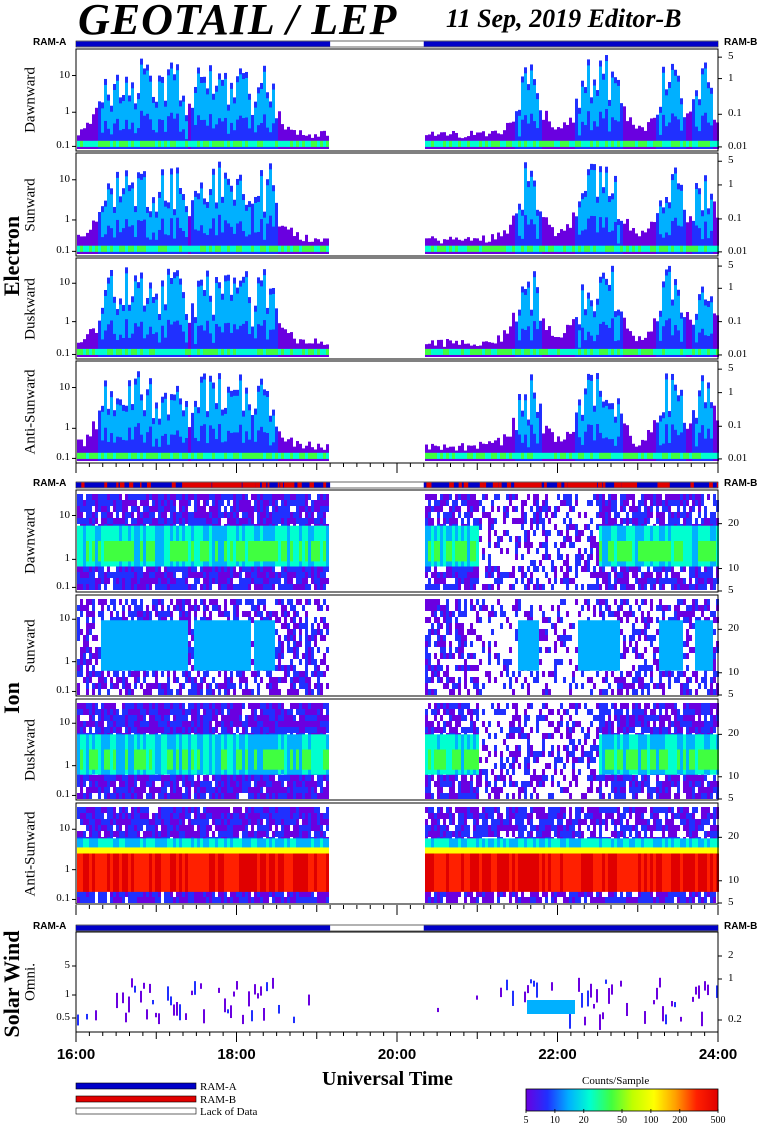  I want to click on x-tick-label-3: 22:00, so click(557, 1054).